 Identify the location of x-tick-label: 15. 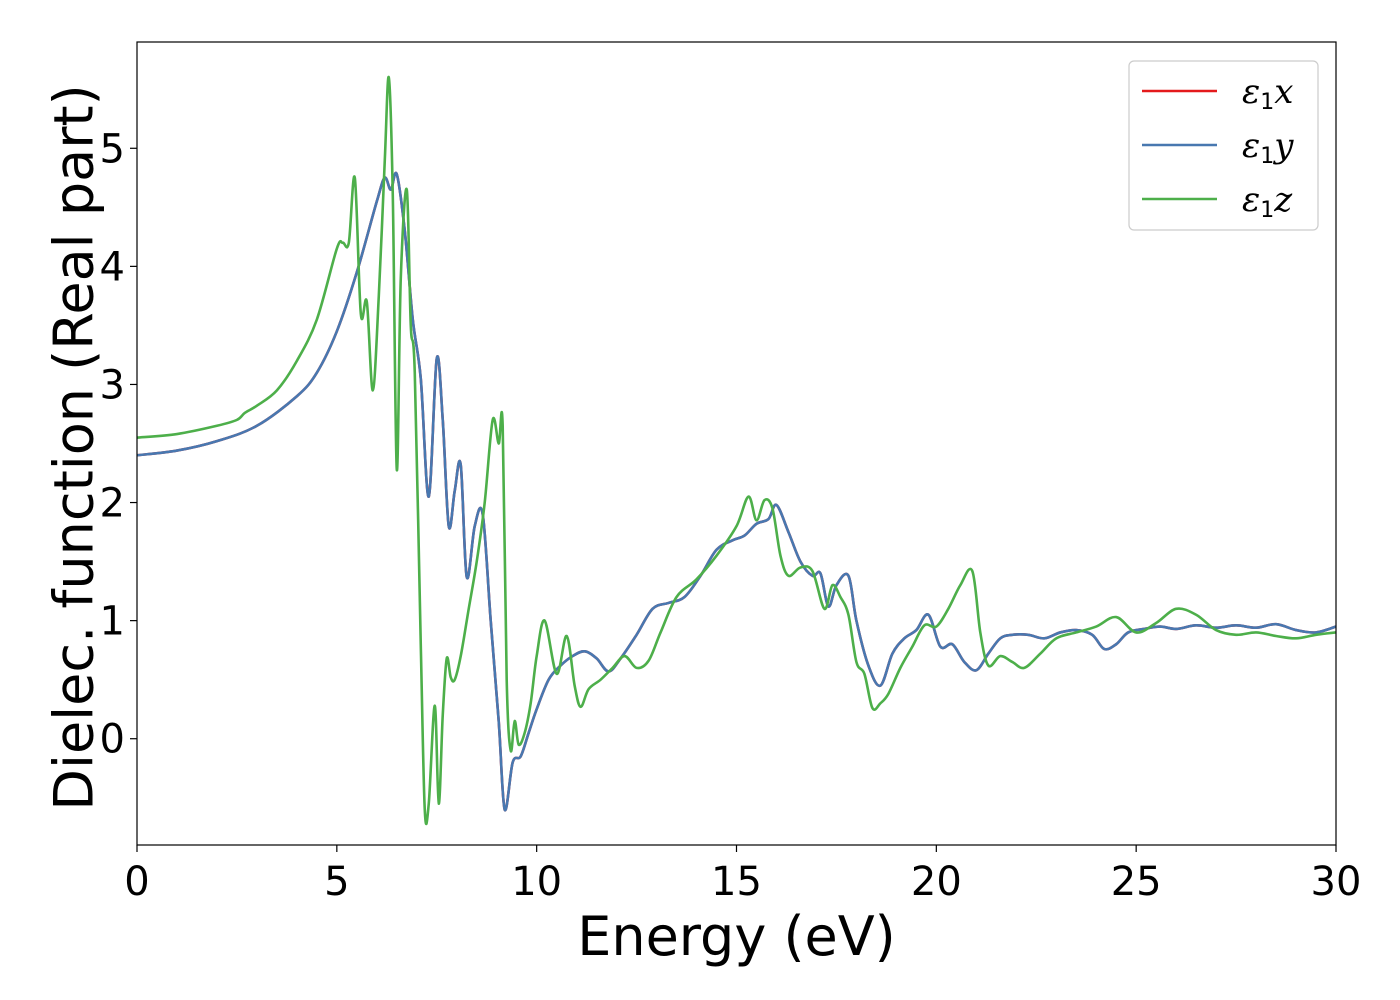
(736, 882).